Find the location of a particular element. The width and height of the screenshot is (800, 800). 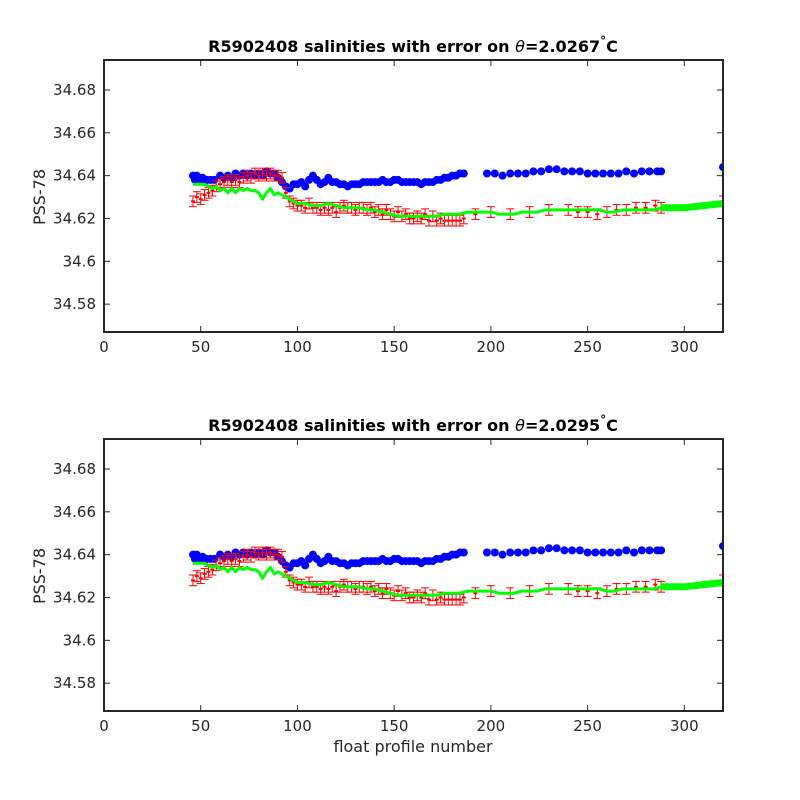

bottom-xtick-label: 250 is located at coordinates (587, 726).